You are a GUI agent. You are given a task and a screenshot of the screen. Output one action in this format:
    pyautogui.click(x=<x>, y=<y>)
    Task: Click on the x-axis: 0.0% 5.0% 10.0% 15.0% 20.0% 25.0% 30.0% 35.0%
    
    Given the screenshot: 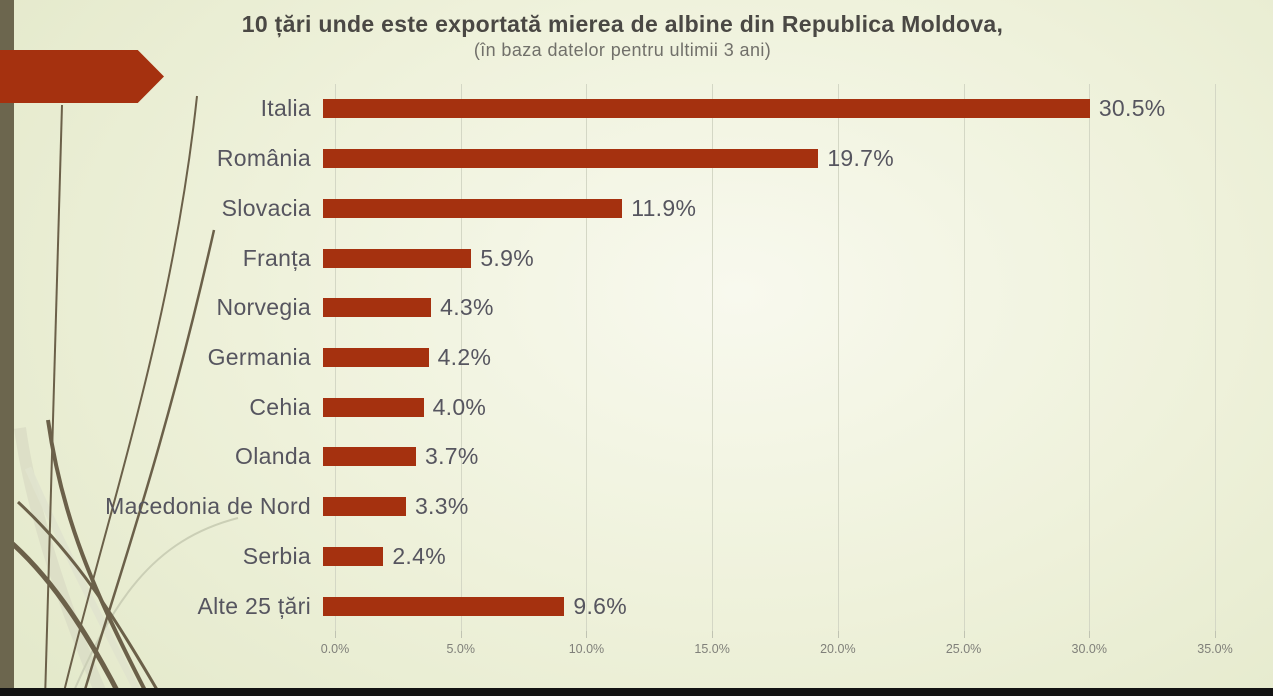 What is the action you would take?
    pyautogui.click(x=636, y=651)
    